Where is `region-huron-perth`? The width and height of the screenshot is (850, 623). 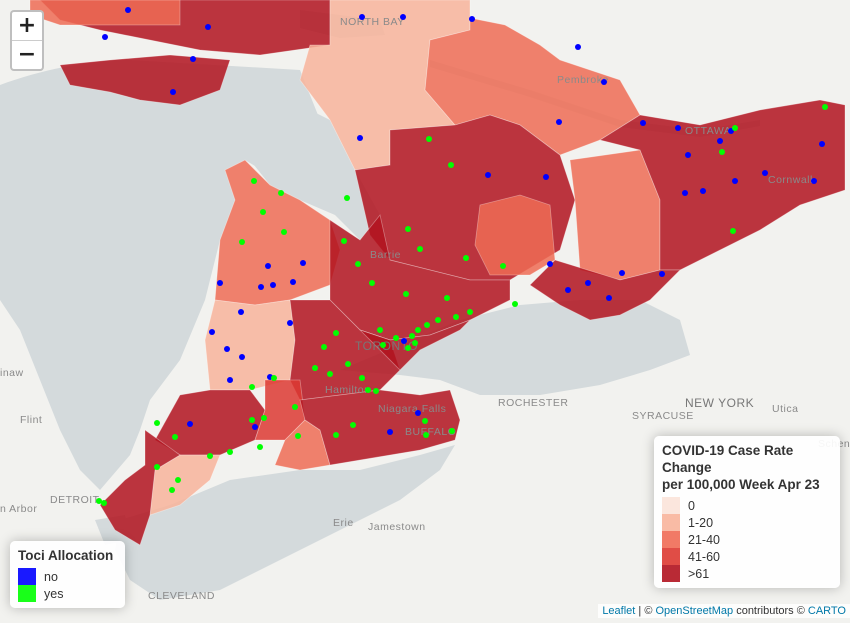 region-huron-perth is located at coordinates (250, 345).